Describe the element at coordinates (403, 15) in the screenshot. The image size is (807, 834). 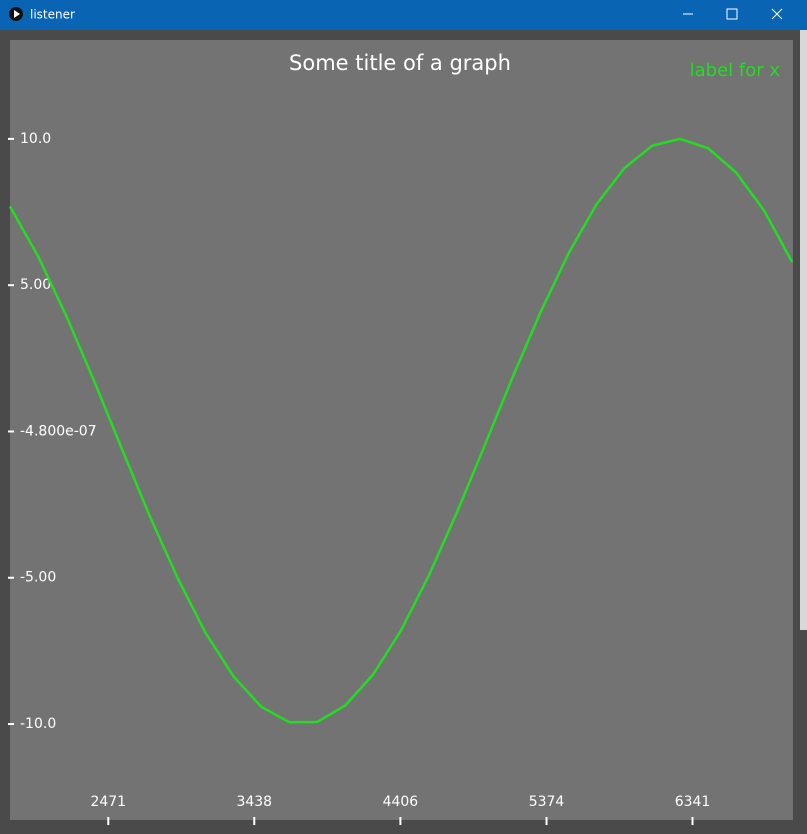
I see `title-bar` at that location.